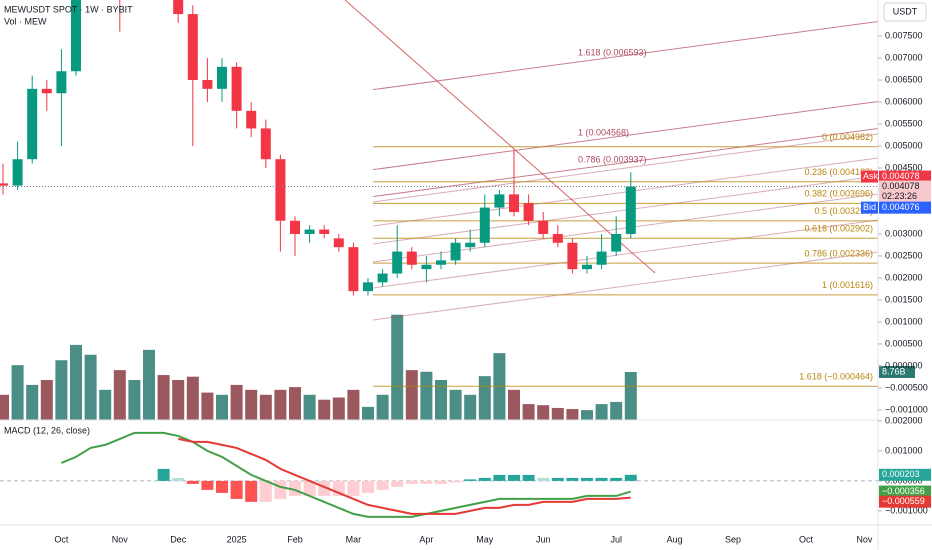 This screenshot has height=550, width=932. I want to click on ask-tag-bg, so click(869, 176).